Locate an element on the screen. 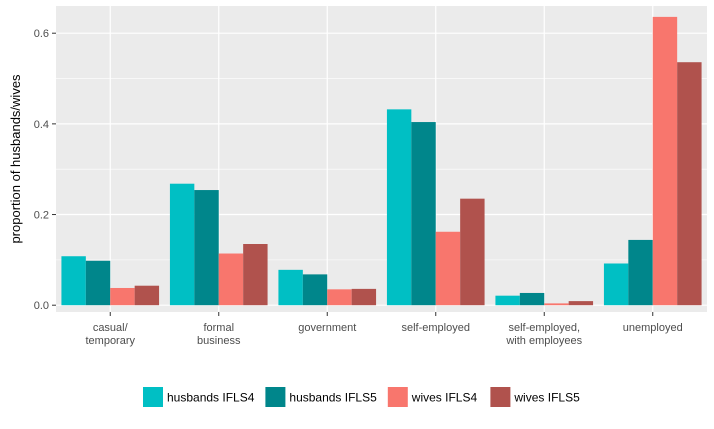 The height and width of the screenshot is (429, 714). x-tick-label-line: unemployed is located at coordinates (653, 328).